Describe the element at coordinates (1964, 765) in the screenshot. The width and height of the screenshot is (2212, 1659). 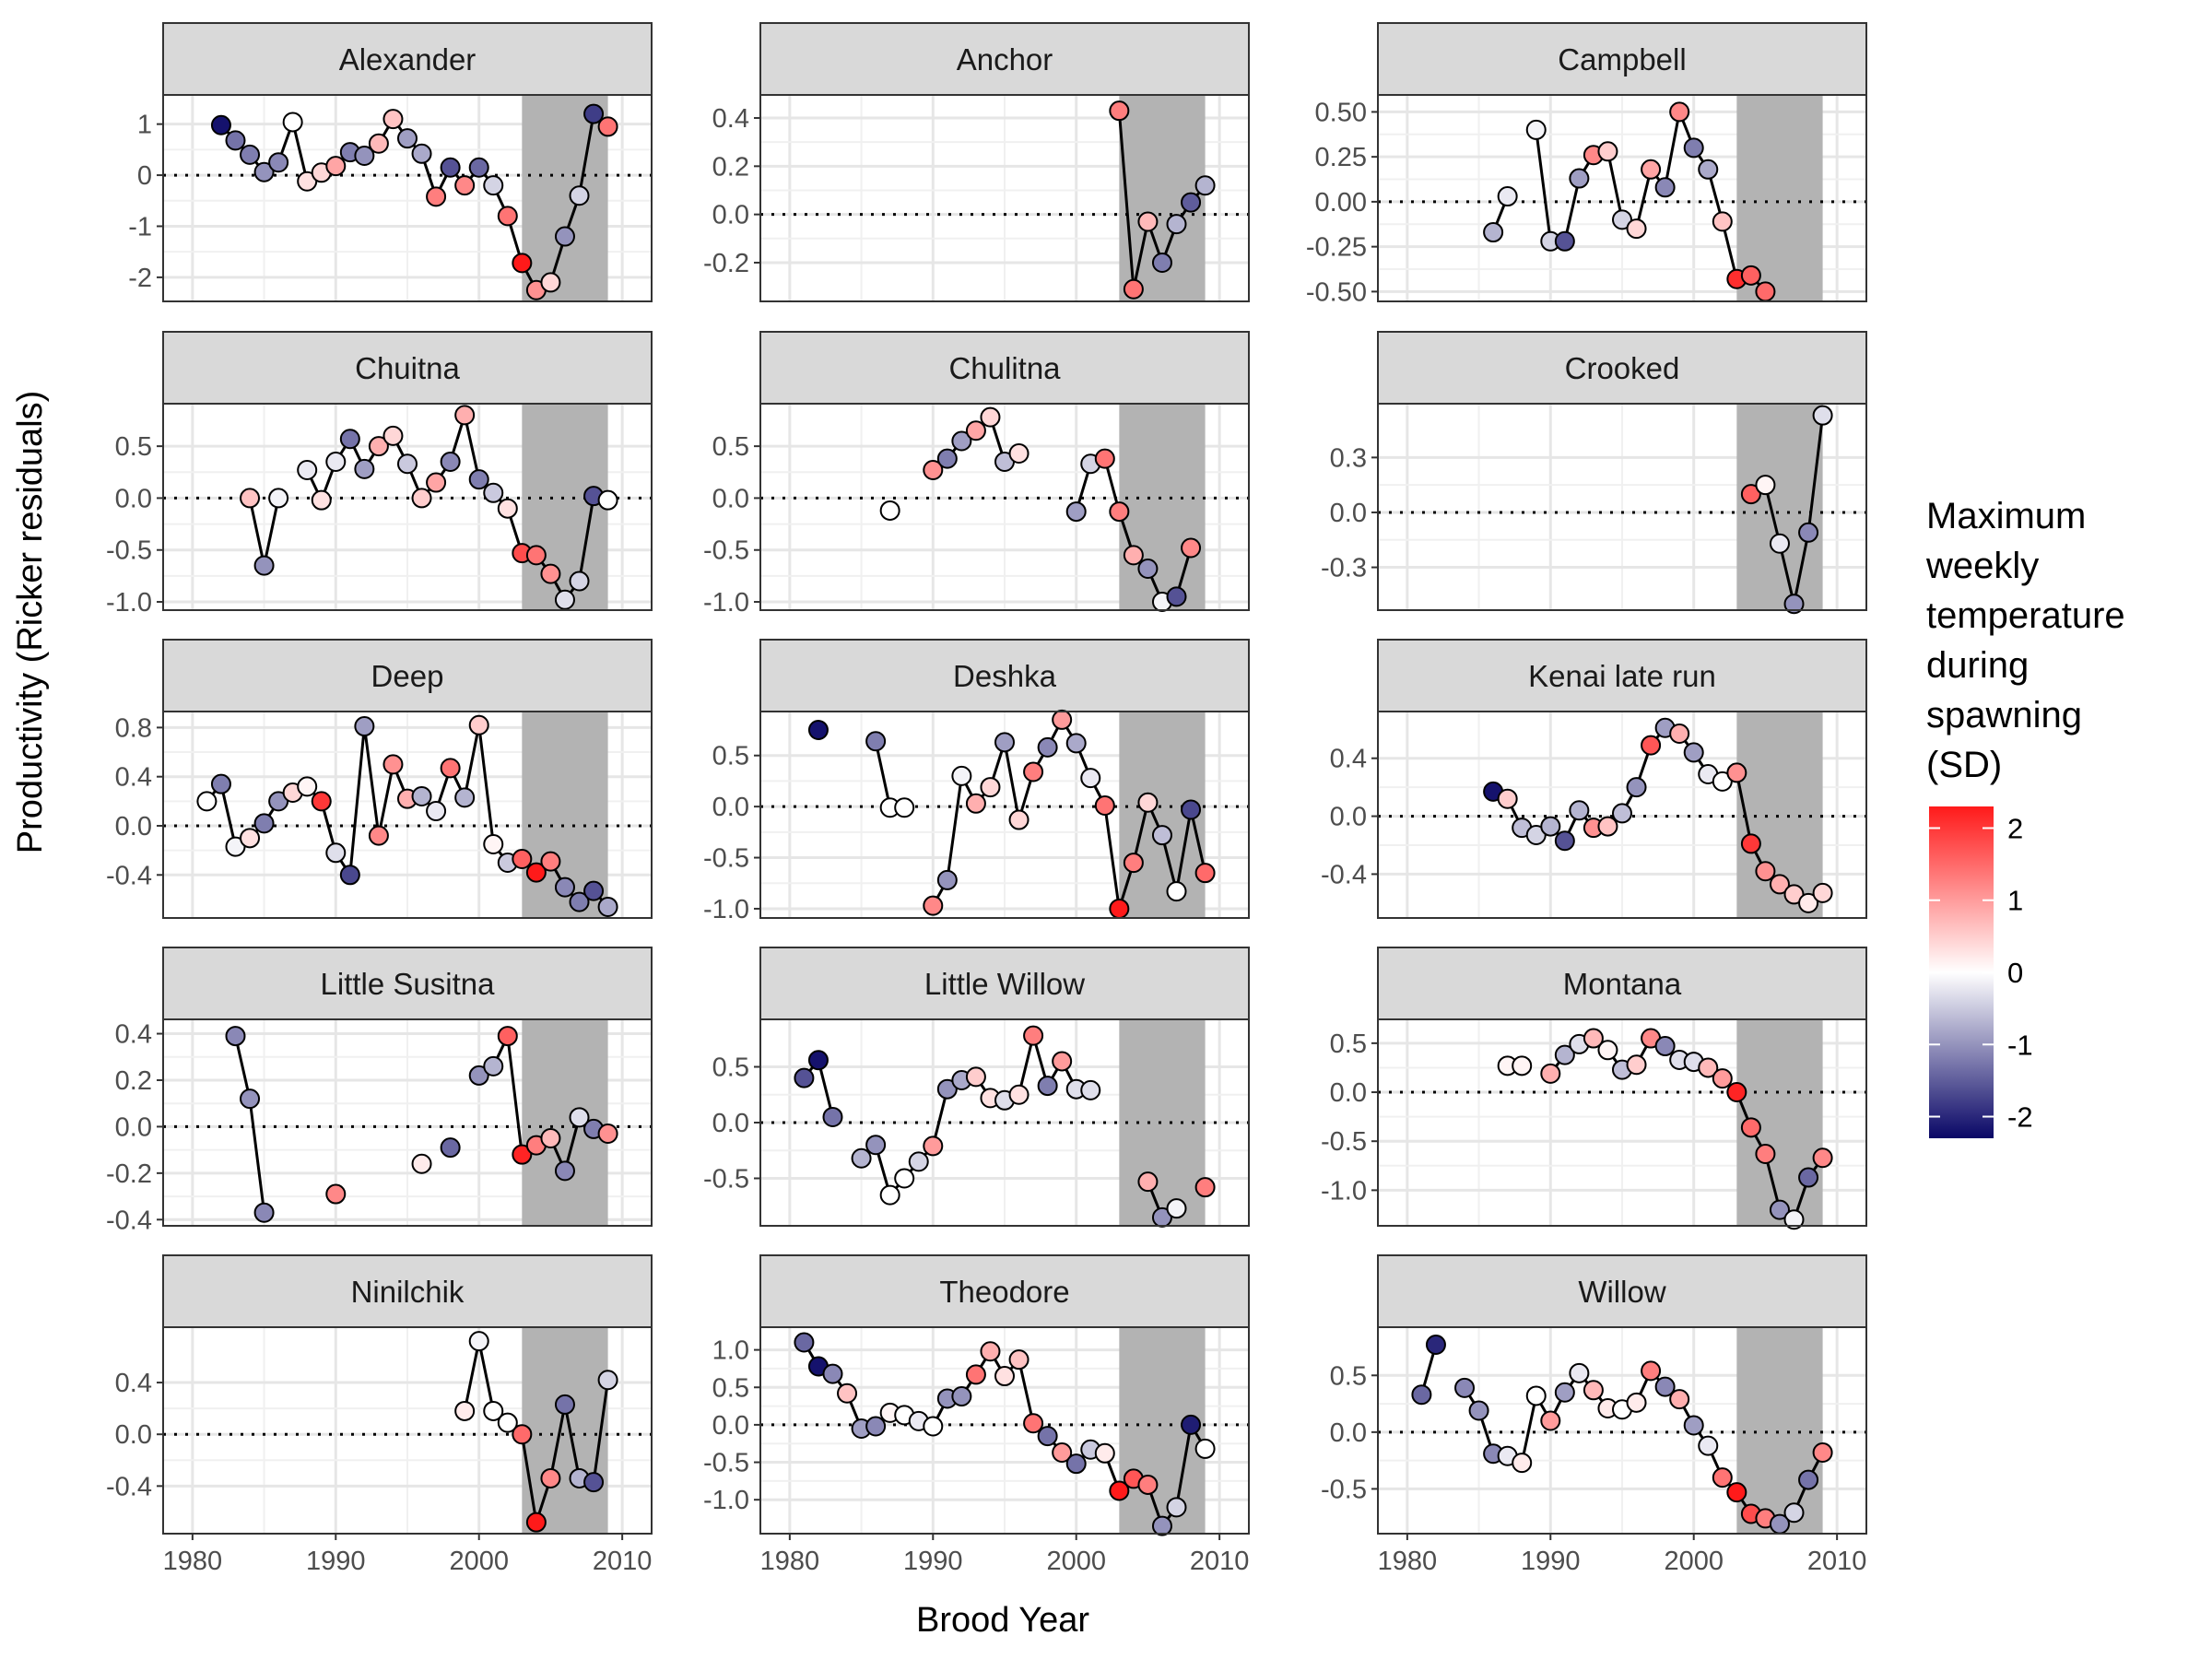
I see `legend-title-line: (SD)` at that location.